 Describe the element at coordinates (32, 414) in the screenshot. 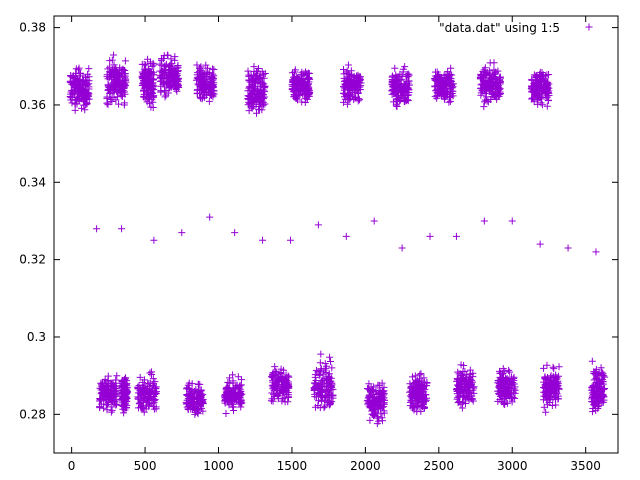

I see `y-tick-label: 0.28` at that location.